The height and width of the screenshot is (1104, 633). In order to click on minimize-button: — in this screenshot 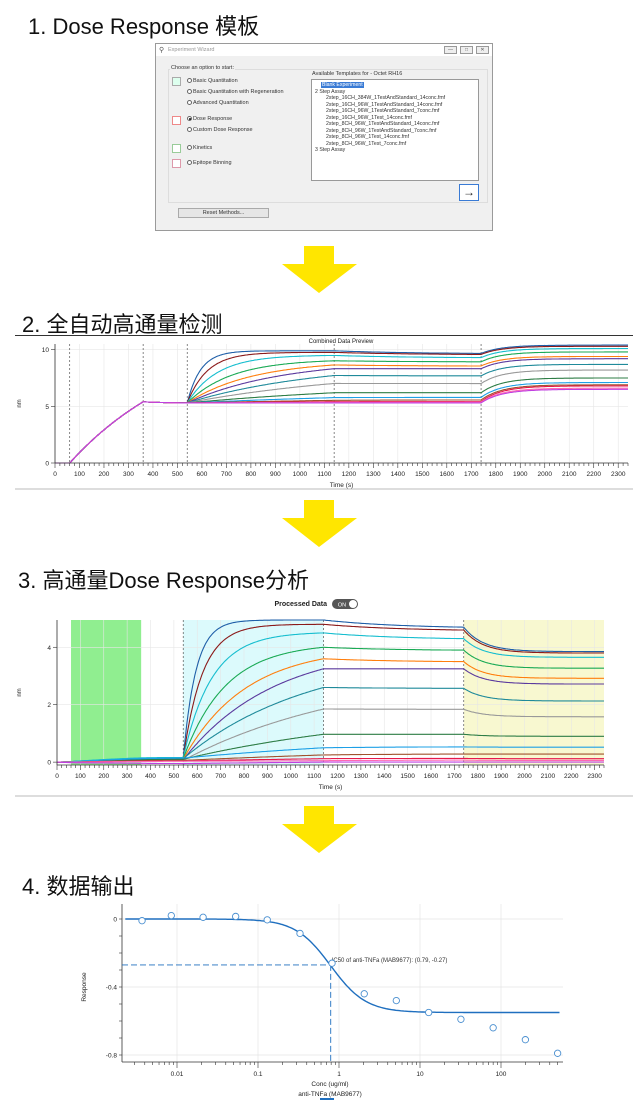, I will do `click(450, 50)`.